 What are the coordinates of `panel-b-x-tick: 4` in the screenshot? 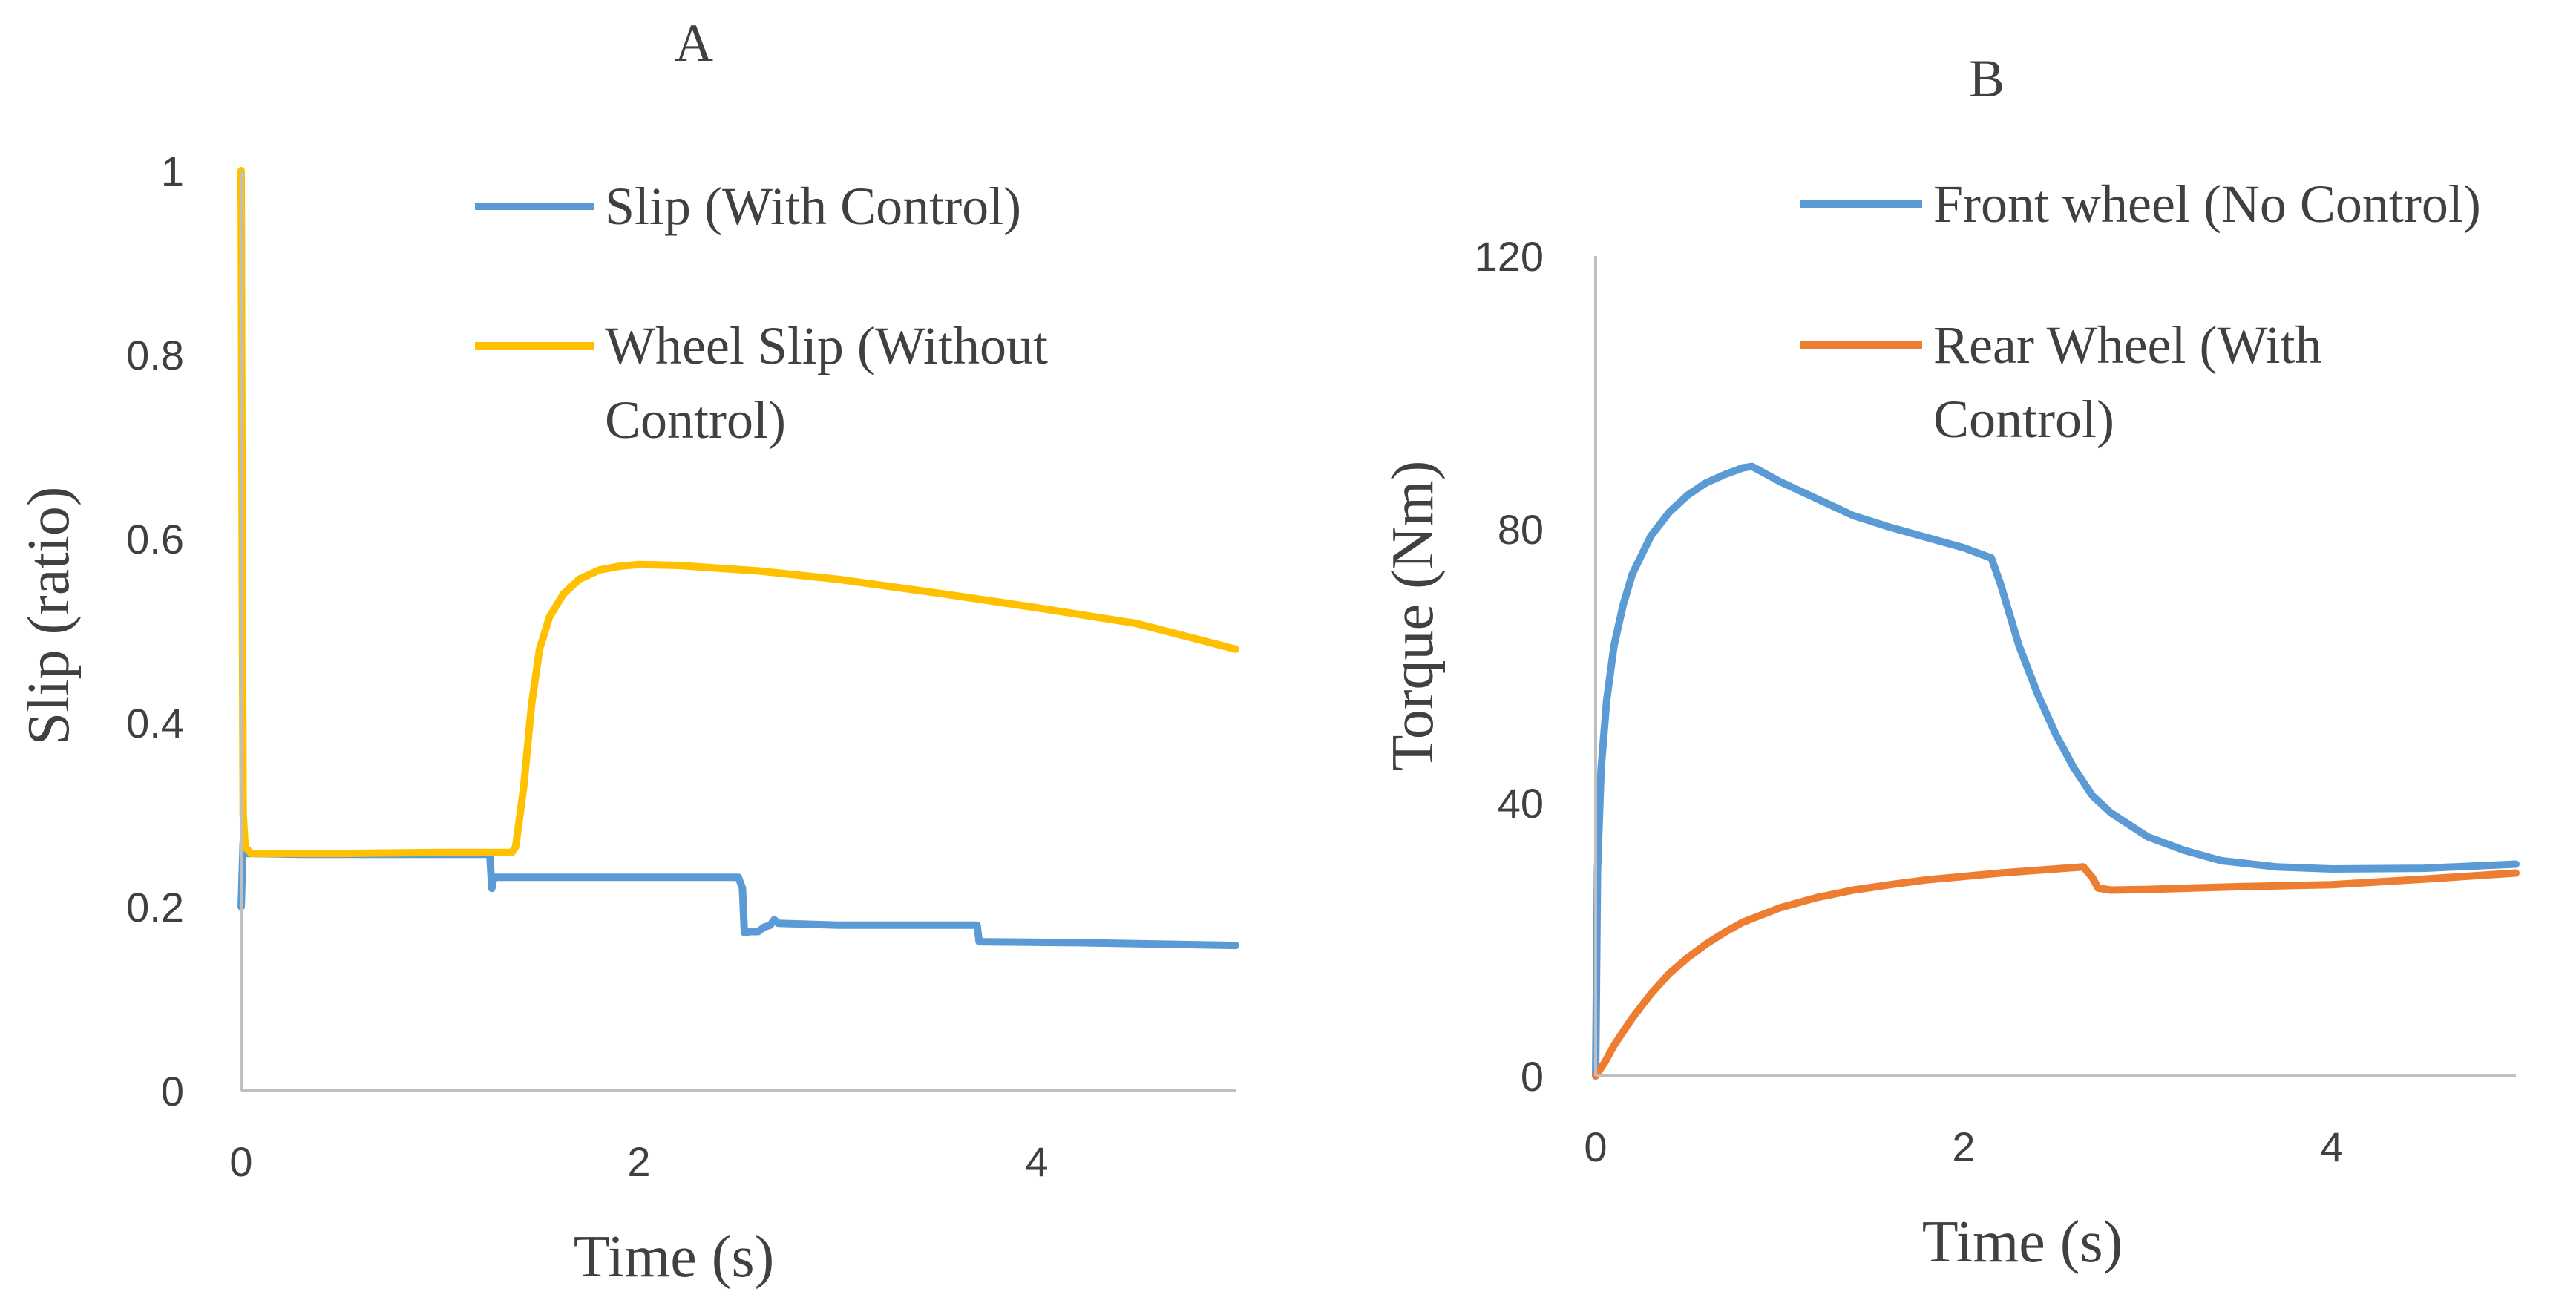 It's located at (2331, 1146).